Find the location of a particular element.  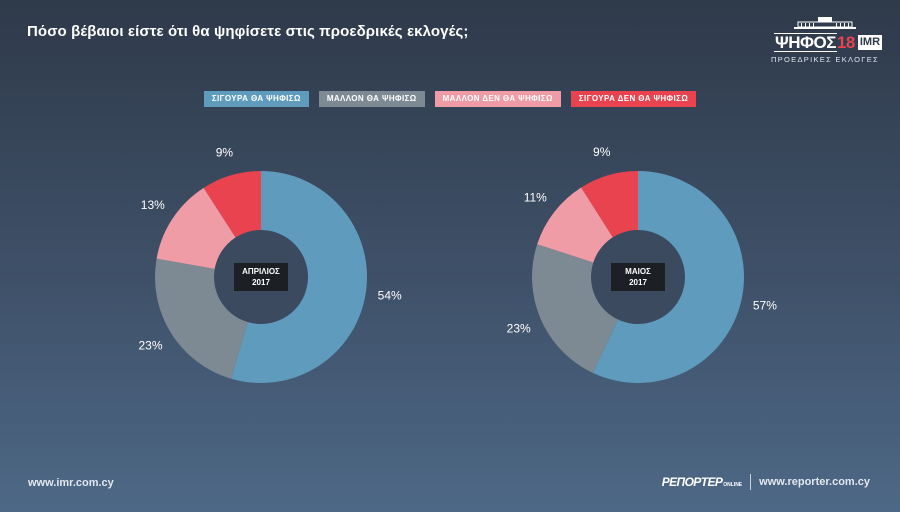

imr-badge: IMR is located at coordinates (870, 42).